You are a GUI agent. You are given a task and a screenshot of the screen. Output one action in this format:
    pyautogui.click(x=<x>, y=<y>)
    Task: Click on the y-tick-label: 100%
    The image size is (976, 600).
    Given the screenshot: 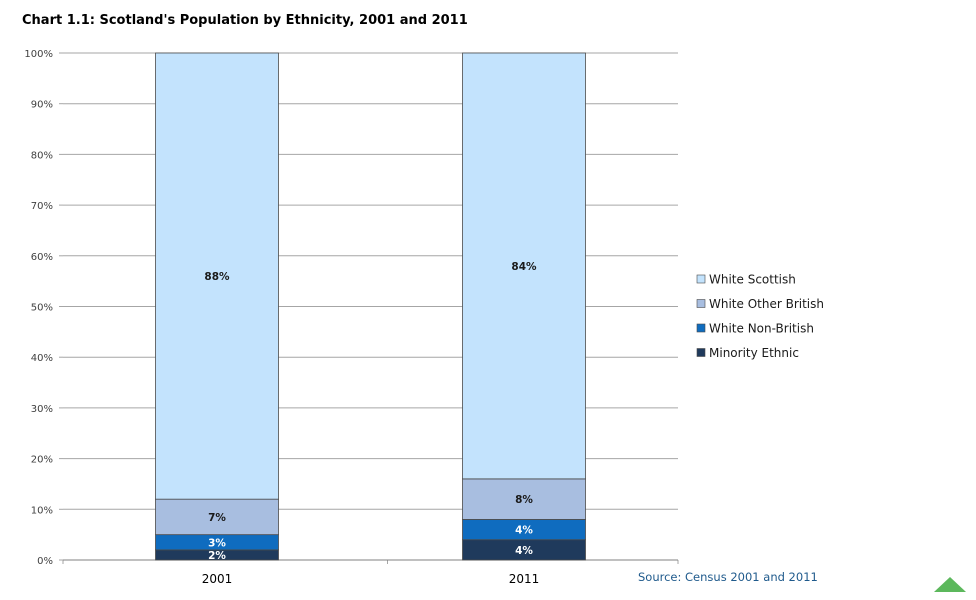 What is the action you would take?
    pyautogui.click(x=38, y=54)
    